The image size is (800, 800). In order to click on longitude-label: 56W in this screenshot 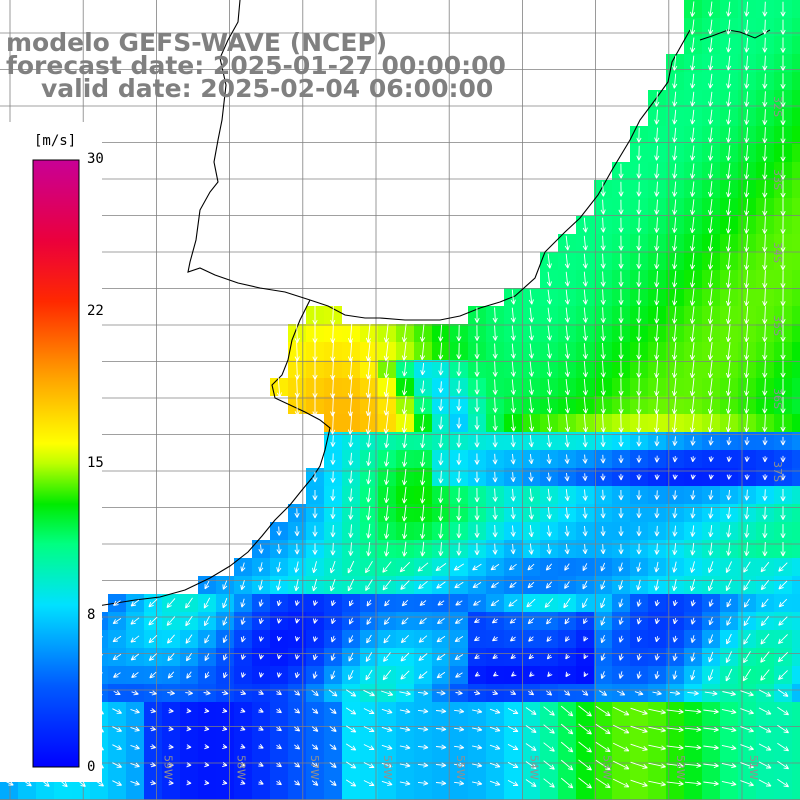, I will do `click(387, 767)`.